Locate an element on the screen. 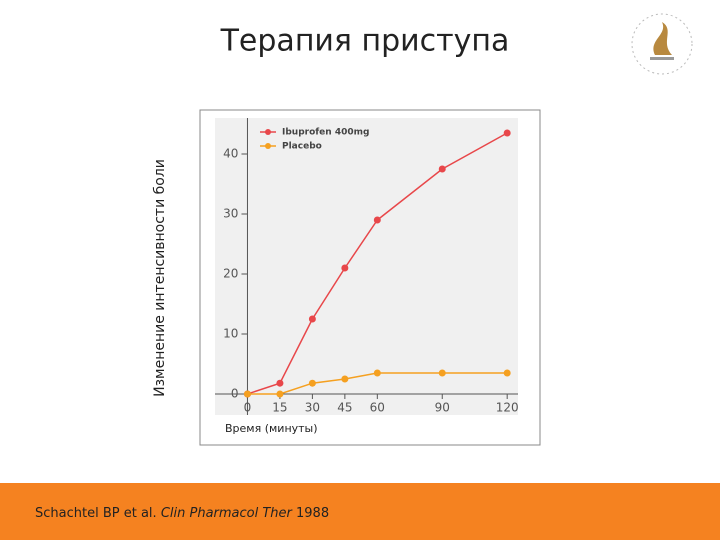 This screenshot has width=720, height=540. legend-label: Placebo is located at coordinates (302, 147).